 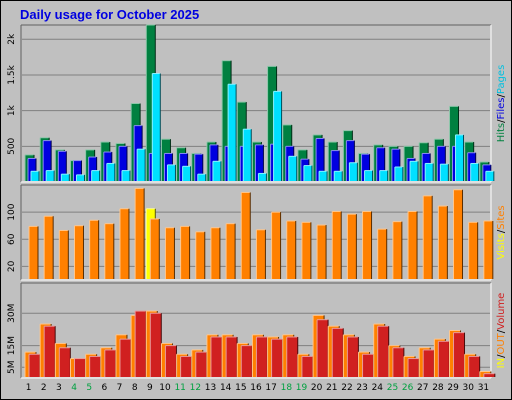 I want to click on bar-out-day-16-fill, so click(x=262, y=356).